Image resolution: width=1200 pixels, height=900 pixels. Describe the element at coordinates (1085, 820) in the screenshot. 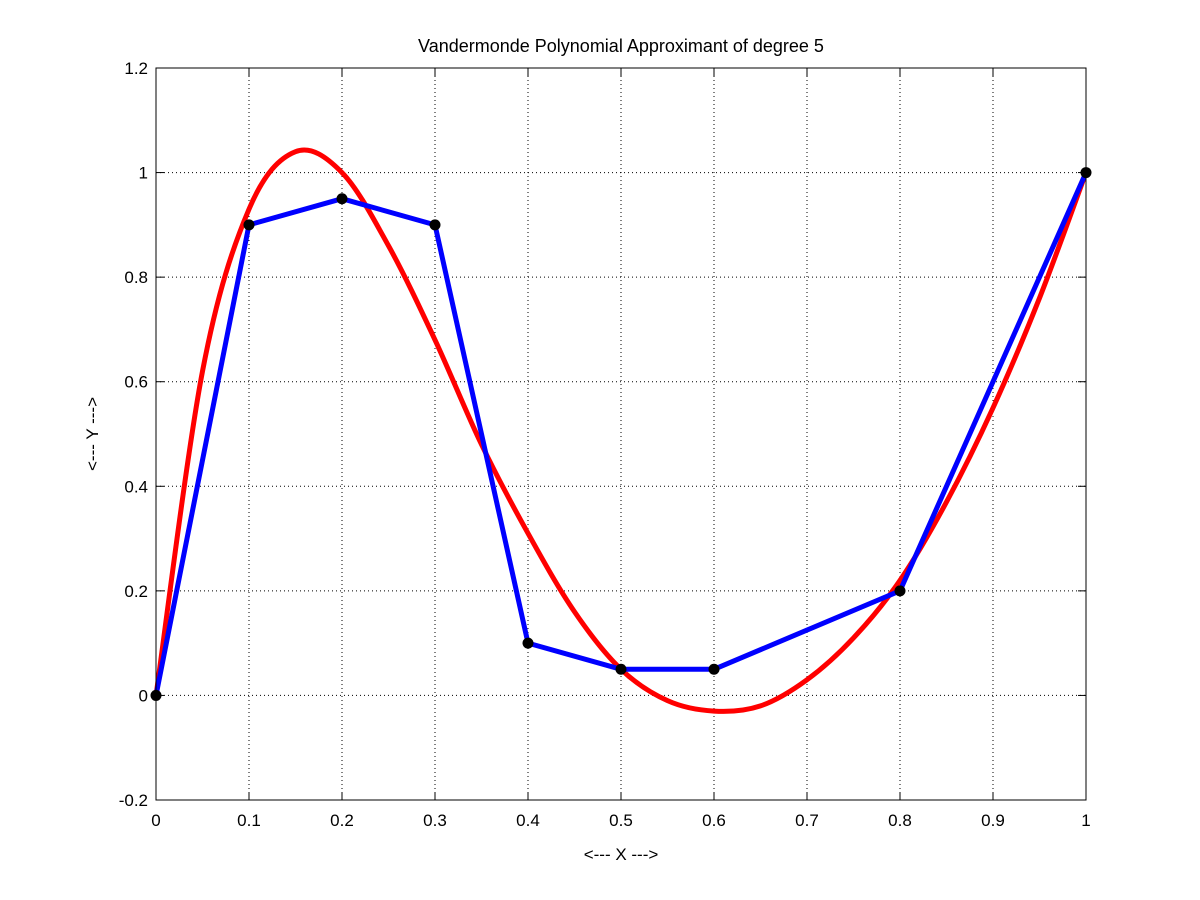

I see `x-tick-label: 1` at that location.